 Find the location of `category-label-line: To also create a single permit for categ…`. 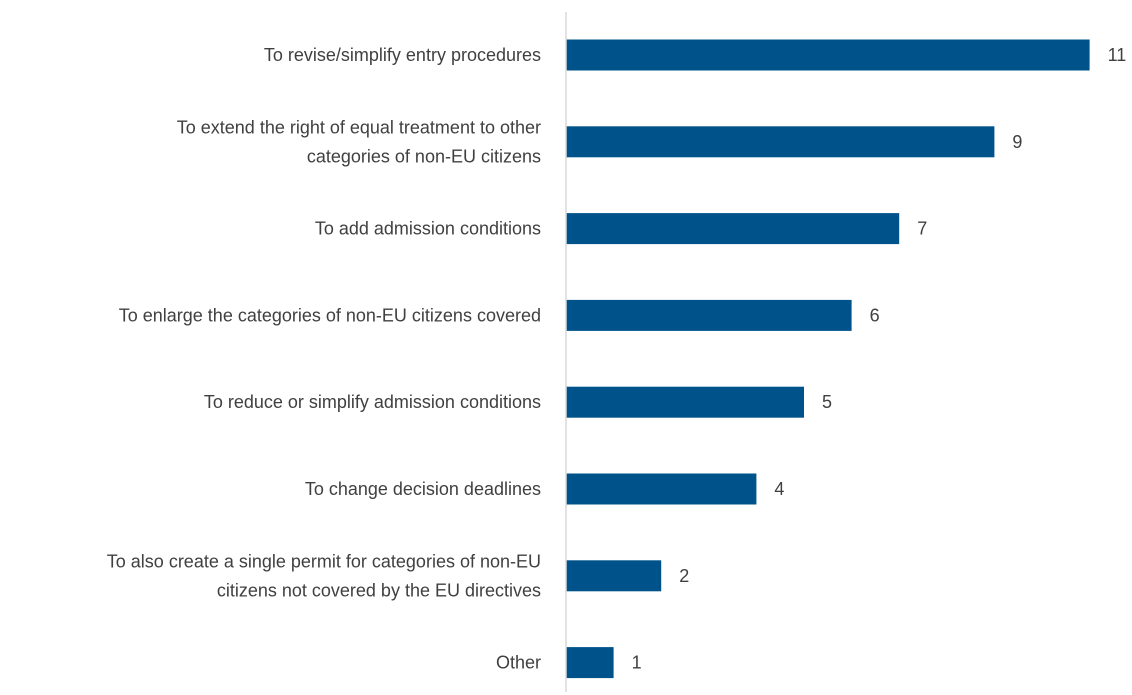

category-label-line: To also create a single permit for categ… is located at coordinates (324, 561).